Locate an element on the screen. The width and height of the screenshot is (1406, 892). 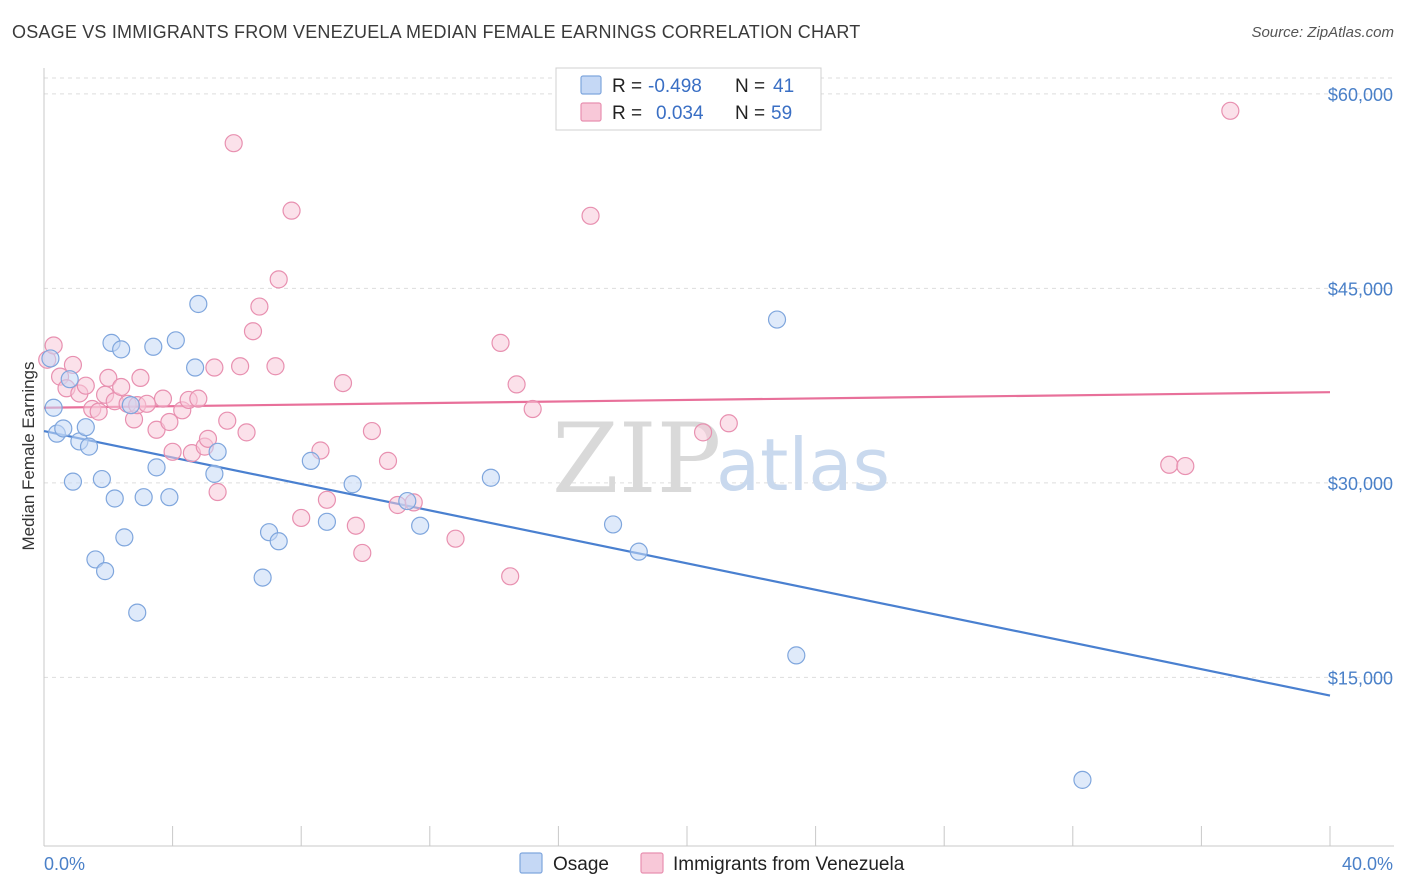
legend-swatch-osage is located at coordinates (591, 85).